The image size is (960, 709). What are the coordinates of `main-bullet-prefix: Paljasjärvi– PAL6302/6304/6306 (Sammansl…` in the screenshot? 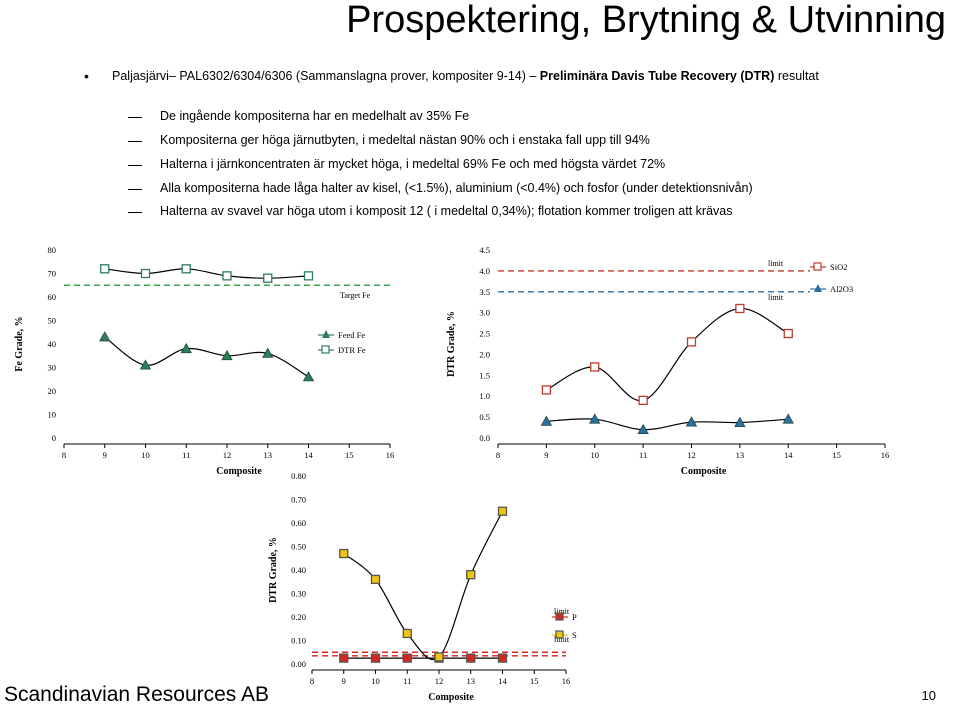 It's located at (326, 76).